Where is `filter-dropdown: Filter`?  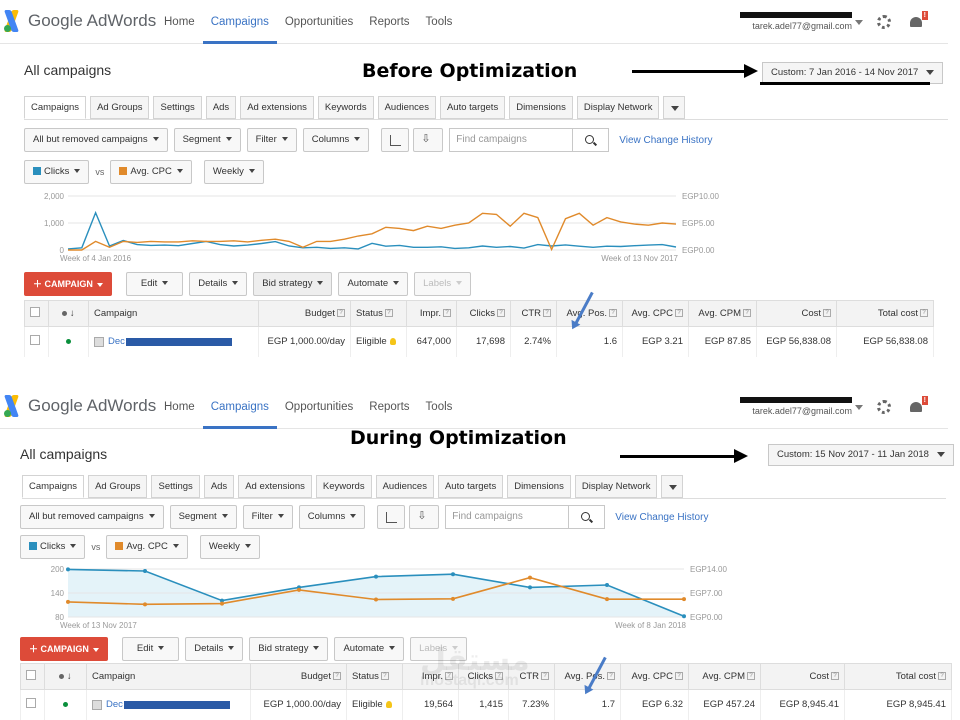 filter-dropdown: Filter is located at coordinates (267, 517).